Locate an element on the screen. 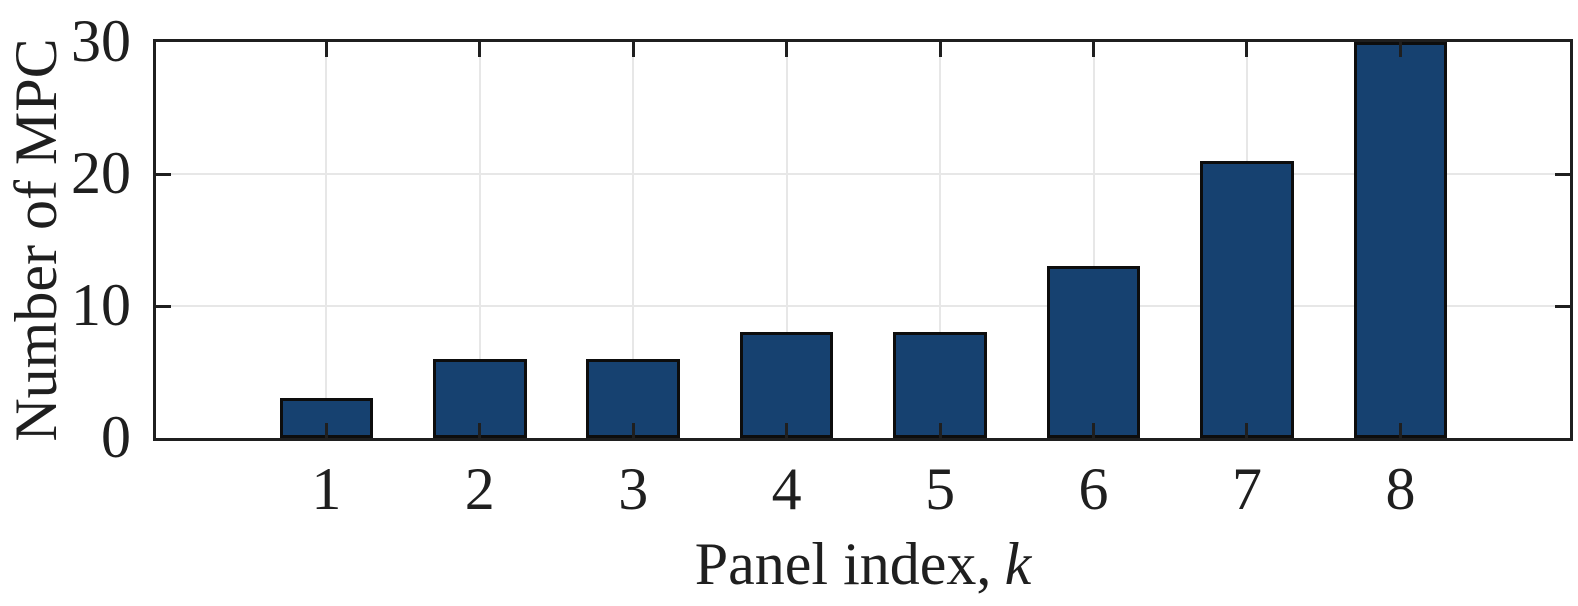  y-axis-label: Number of MPC is located at coordinates (36, 240).